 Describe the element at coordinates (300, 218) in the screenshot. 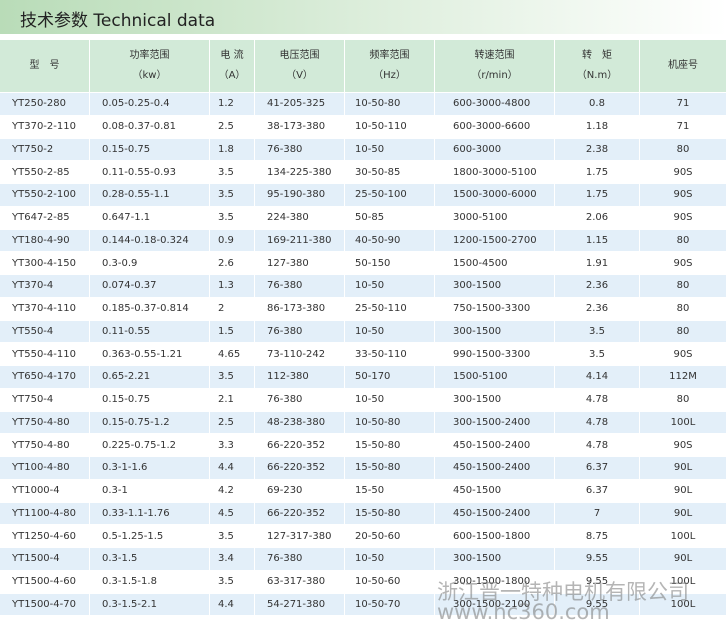

I see `table-cell: 224-380` at that location.